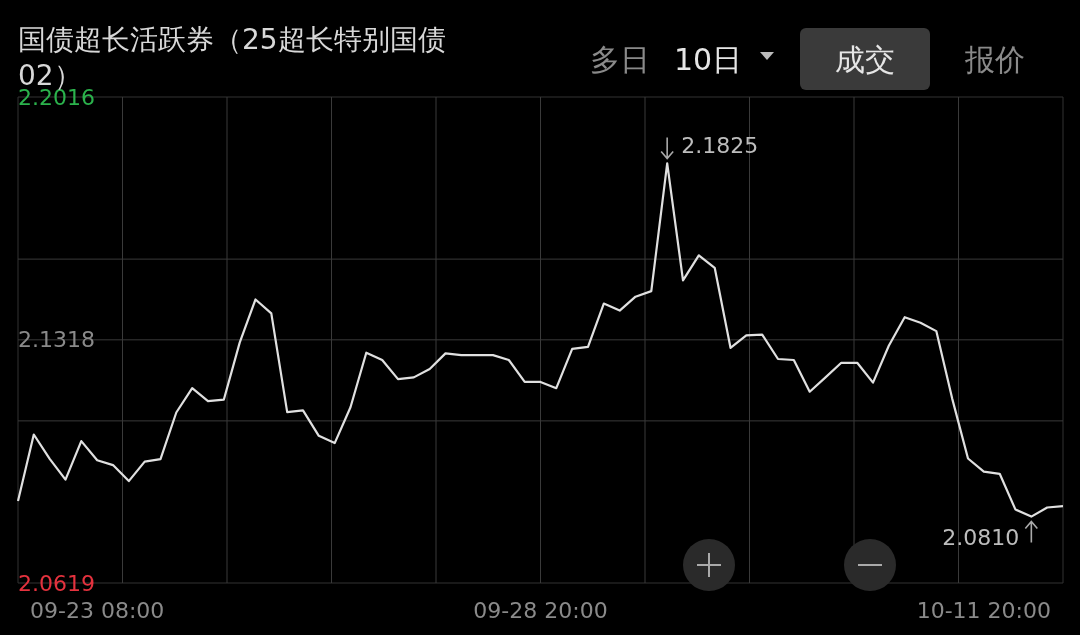  I want to click on text: 多日, so click(620, 59).